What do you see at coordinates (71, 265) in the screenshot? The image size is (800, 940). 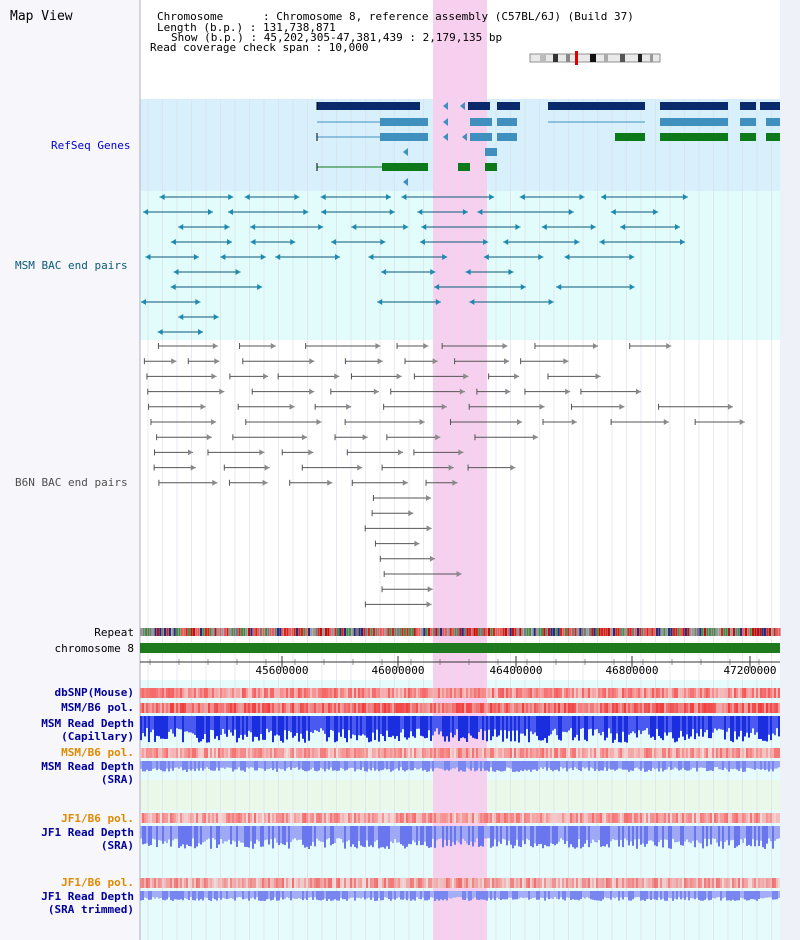 I see `msm-bac-label: MSM BAC end pairs` at bounding box center [71, 265].